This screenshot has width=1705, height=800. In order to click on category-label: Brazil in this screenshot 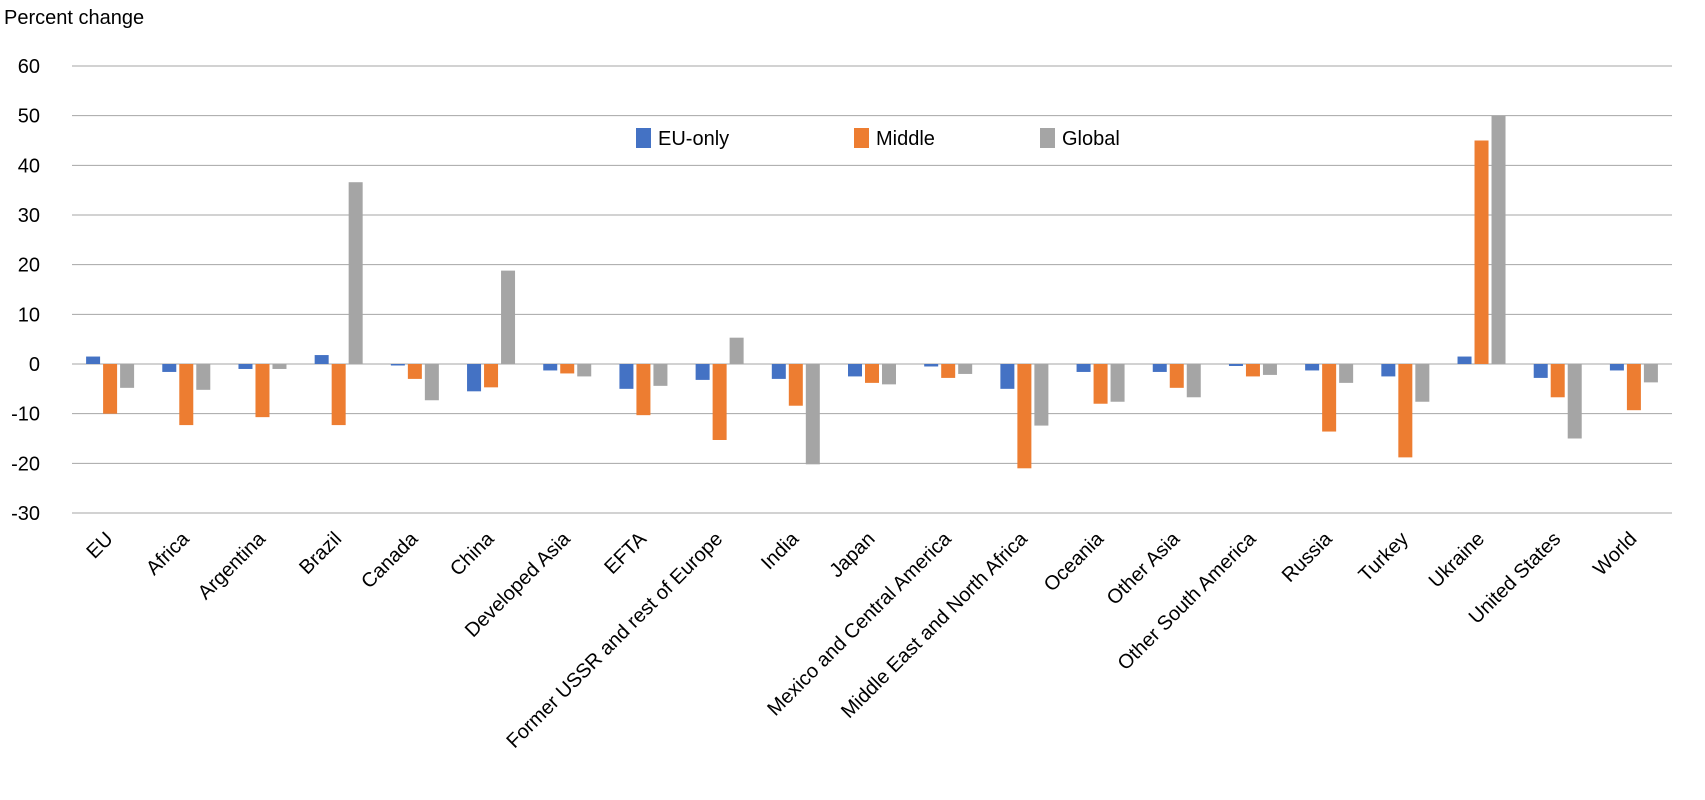, I will do `click(320, 553)`.